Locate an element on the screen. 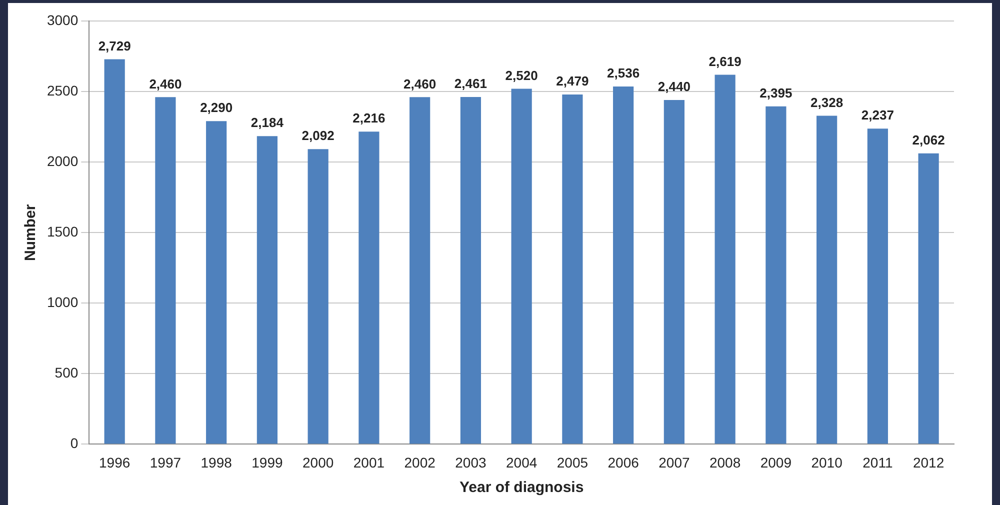 This screenshot has width=1000, height=505. x-tick-label: 2010 is located at coordinates (827, 462).